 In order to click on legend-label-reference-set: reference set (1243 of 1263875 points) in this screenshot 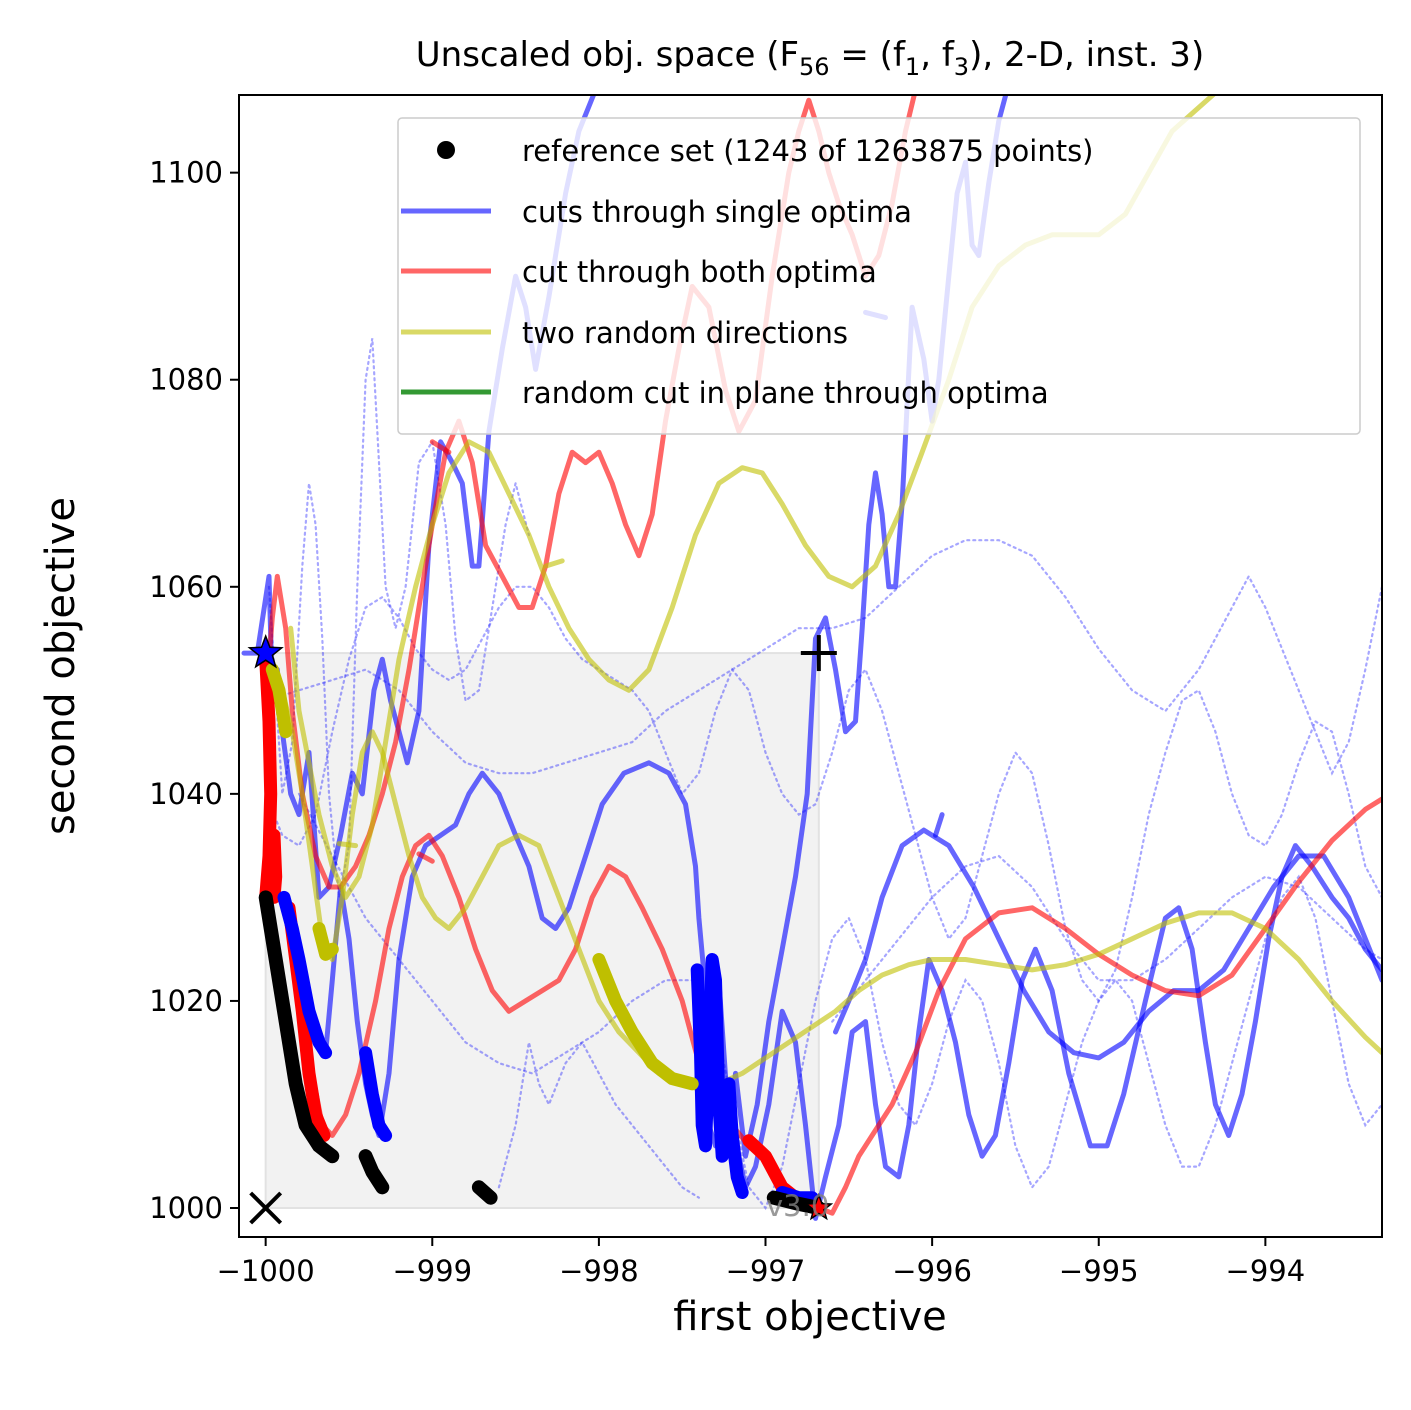, I will do `click(808, 151)`.